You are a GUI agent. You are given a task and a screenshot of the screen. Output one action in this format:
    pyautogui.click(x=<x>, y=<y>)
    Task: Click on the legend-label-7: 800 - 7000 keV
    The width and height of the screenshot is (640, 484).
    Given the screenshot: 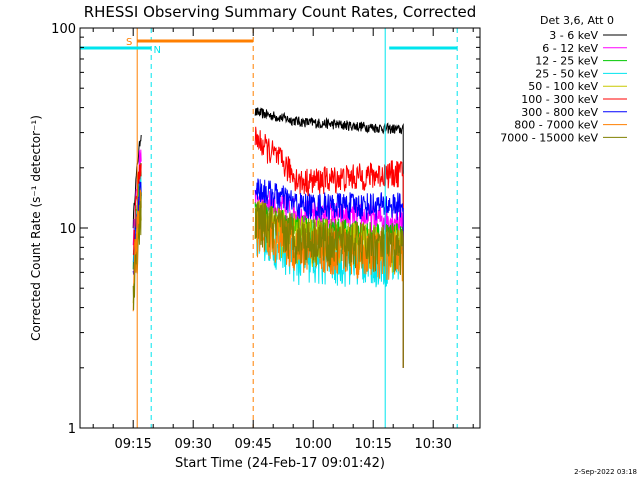 What is the action you would take?
    pyautogui.click(x=556, y=125)
    